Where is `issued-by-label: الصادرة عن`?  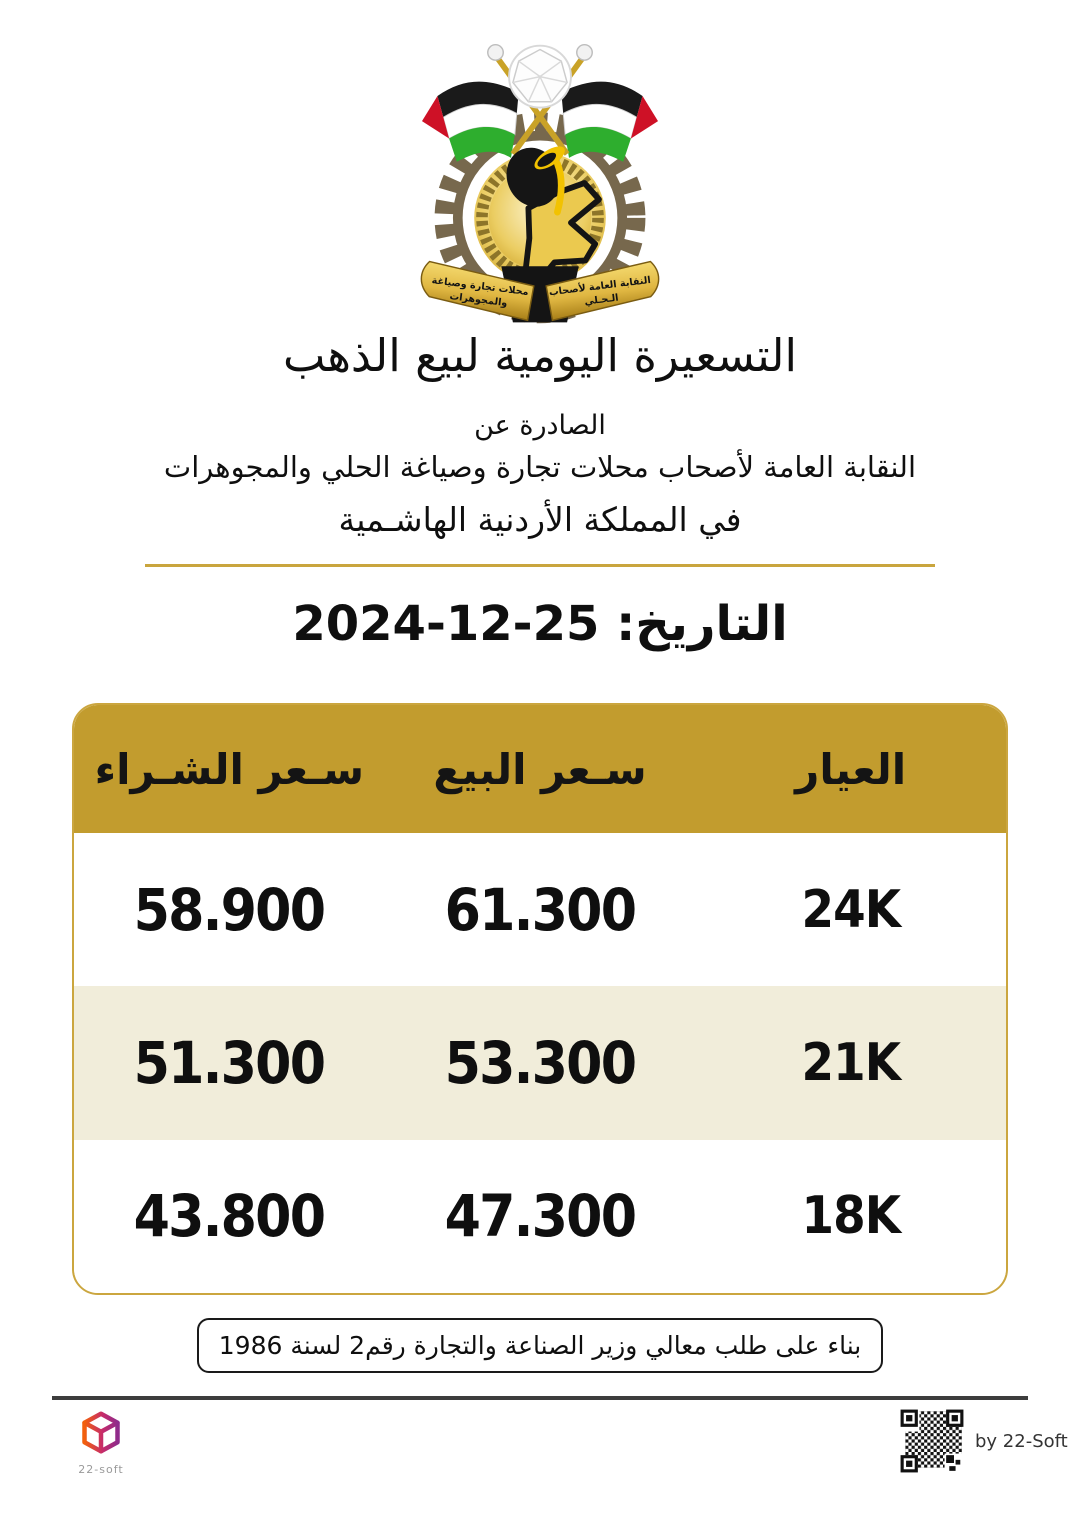 issued-by-label: الصادرة عن is located at coordinates (540, 425).